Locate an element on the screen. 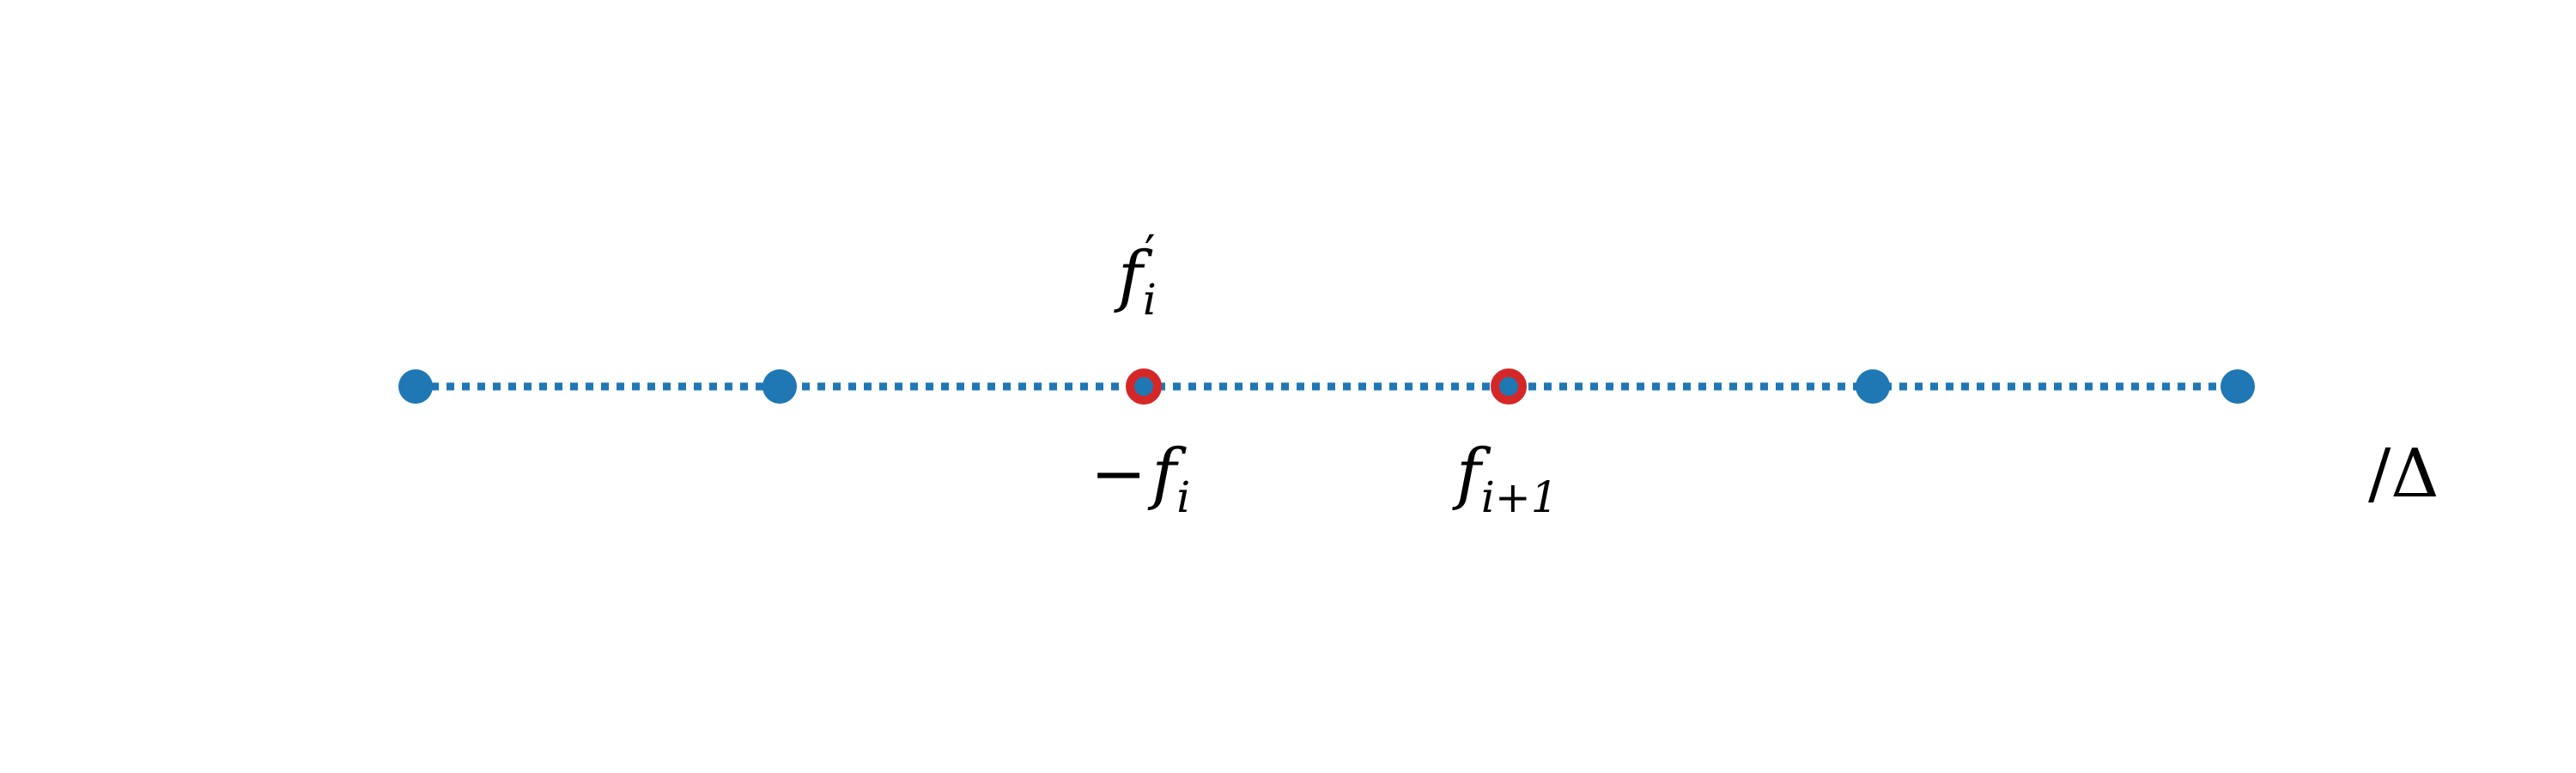  label-f-i-plus-1: fi+1 is located at coordinates (1505, 478).